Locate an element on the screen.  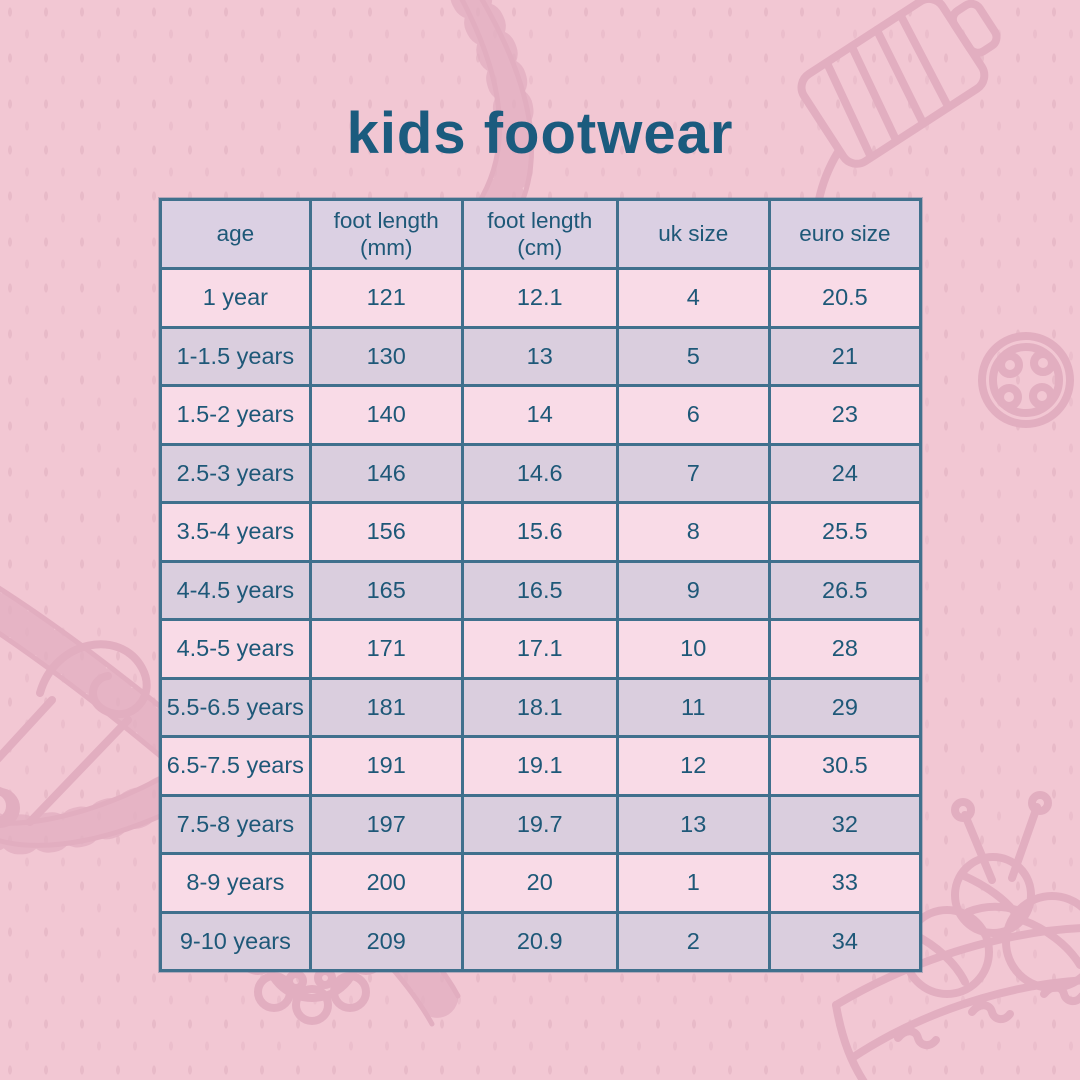
button-icon is located at coordinates (1026, 380).